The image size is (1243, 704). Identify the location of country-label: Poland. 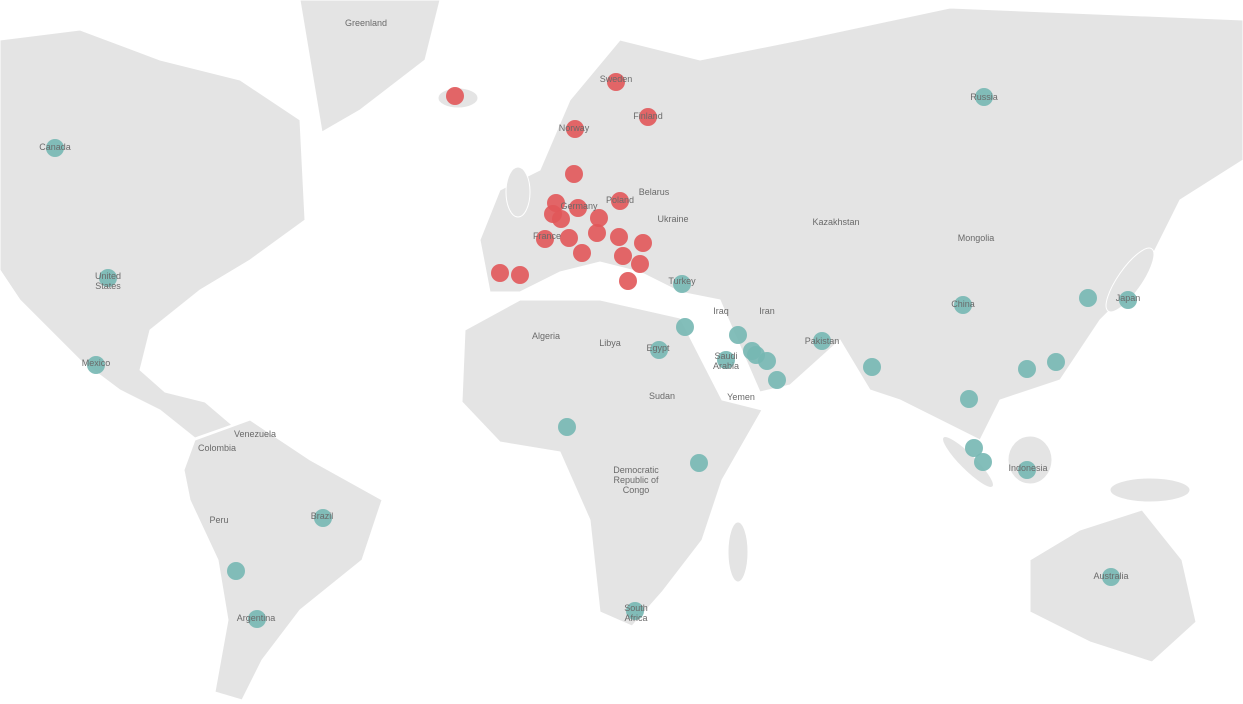
(620, 200).